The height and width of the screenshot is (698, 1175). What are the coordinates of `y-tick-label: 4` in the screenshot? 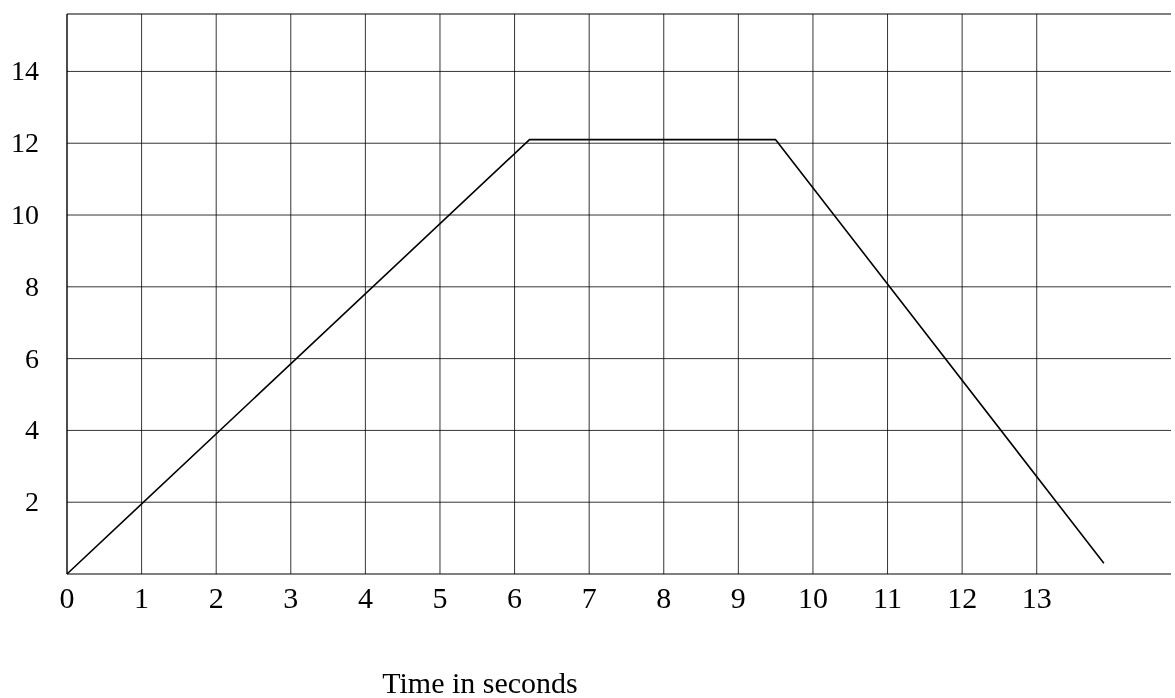 It's located at (32, 430).